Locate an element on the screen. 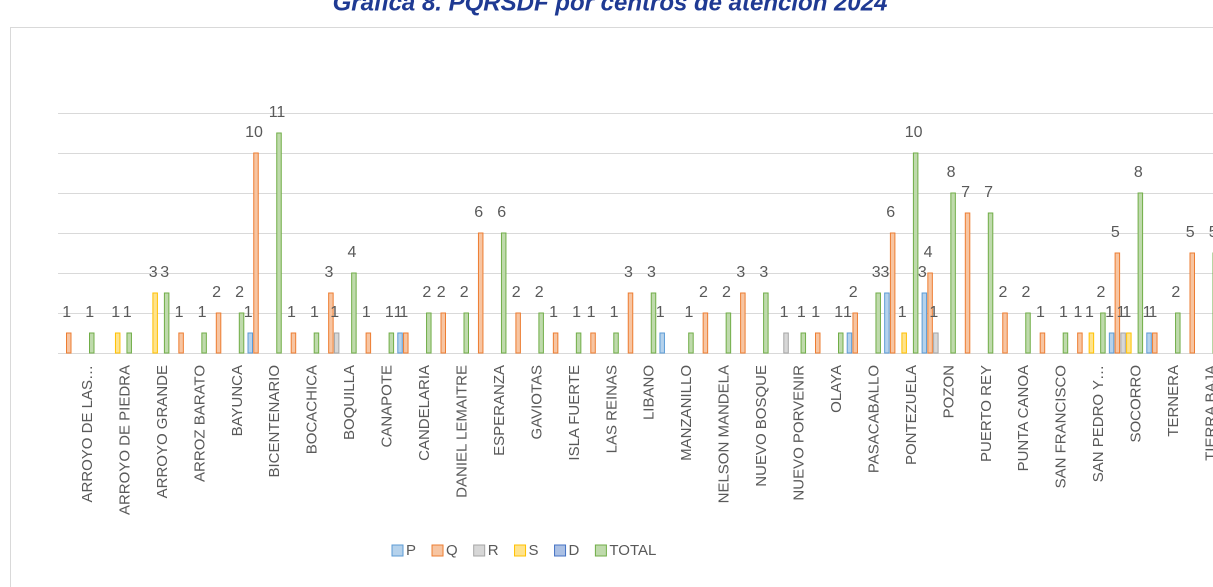 This screenshot has height=587, width=1213. legend-label: R is located at coordinates (493, 550).